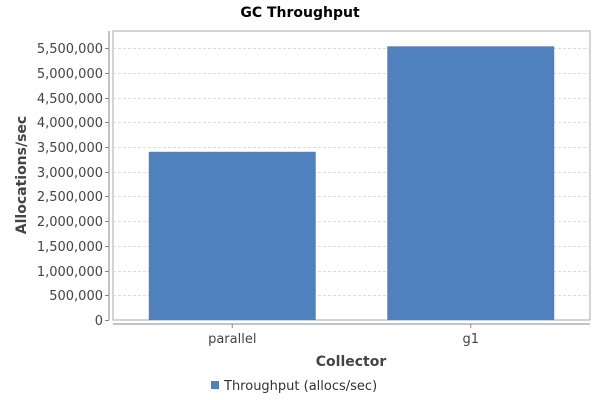 The height and width of the screenshot is (400, 600). Describe the element at coordinates (70, 197) in the screenshot. I see `y-tick-label: 2,500,000` at that location.